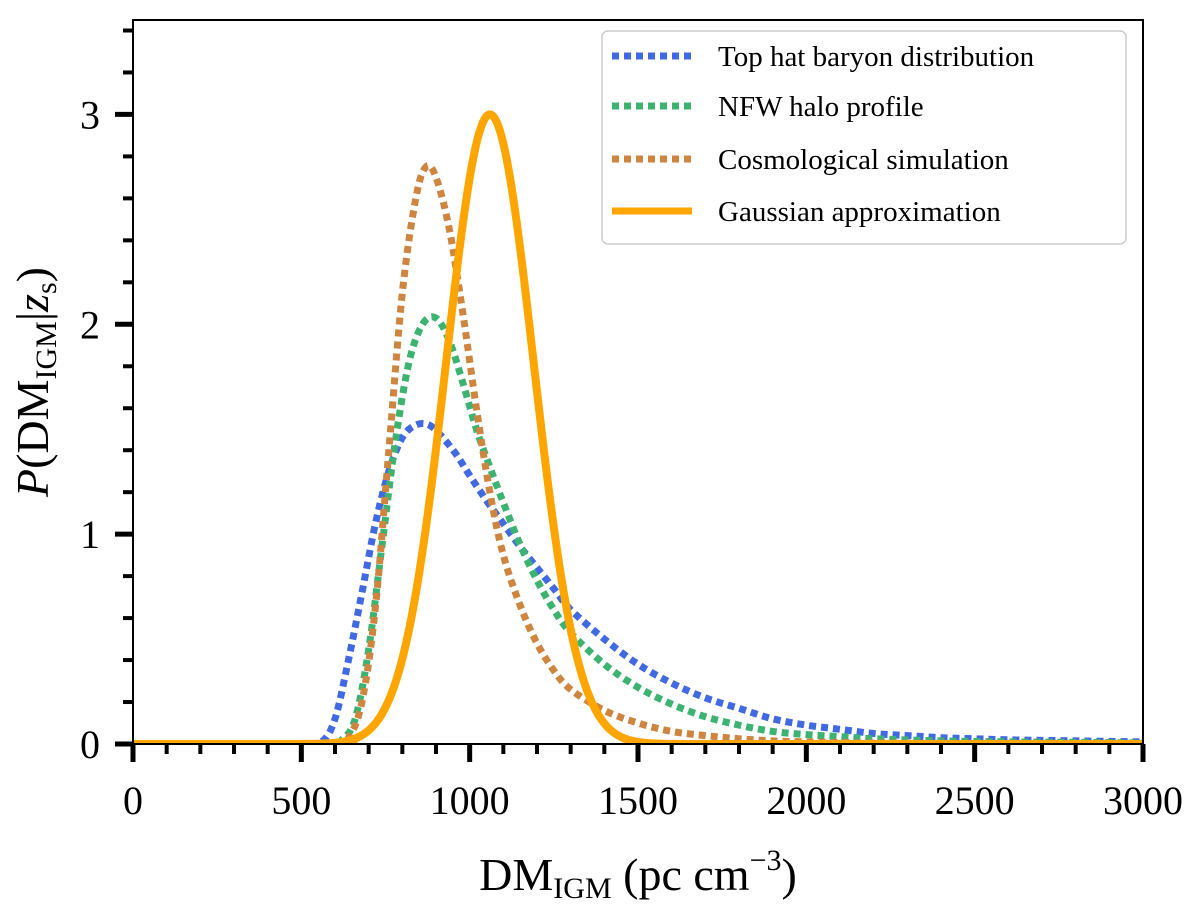  Describe the element at coordinates (876, 57) in the screenshot. I see `legend-label-top-hat: Top hat baryon distribution` at that location.